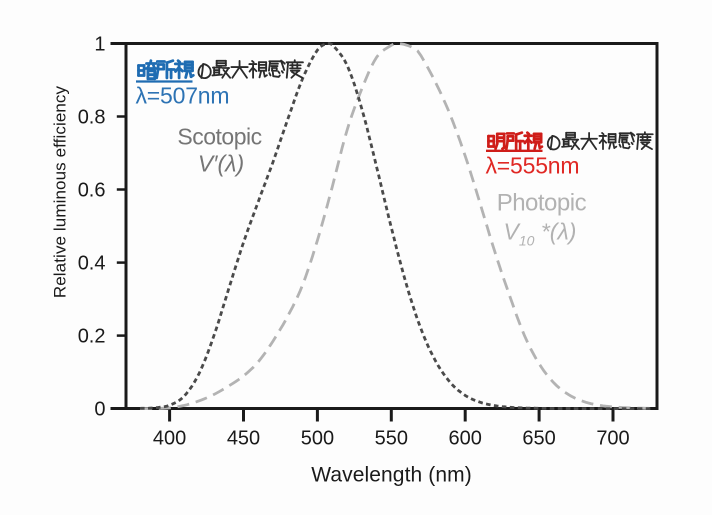 This screenshot has height=515, width=712. I want to click on svg-text: 600, so click(465, 439).